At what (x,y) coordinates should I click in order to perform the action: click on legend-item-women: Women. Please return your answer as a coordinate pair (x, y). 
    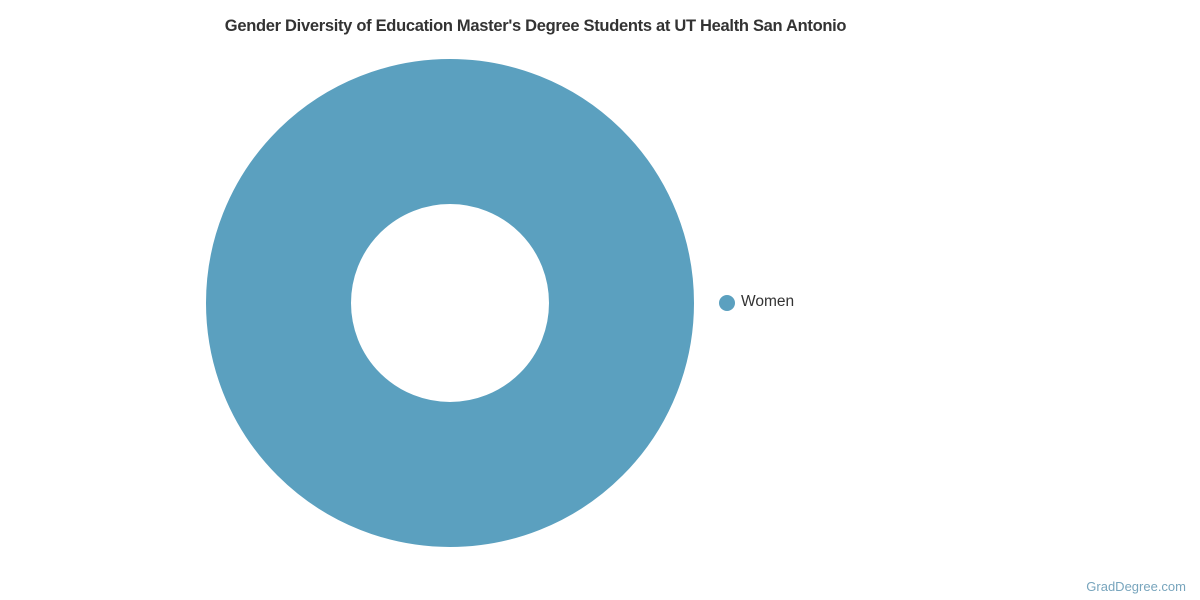
    Looking at the image, I should click on (756, 302).